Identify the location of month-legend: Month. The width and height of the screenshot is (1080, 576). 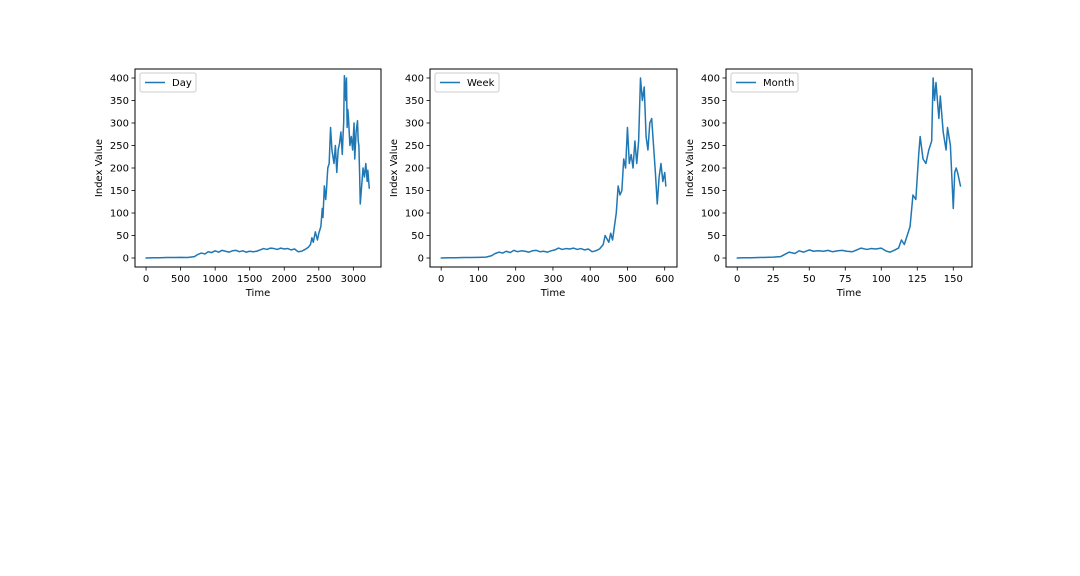
(764, 82).